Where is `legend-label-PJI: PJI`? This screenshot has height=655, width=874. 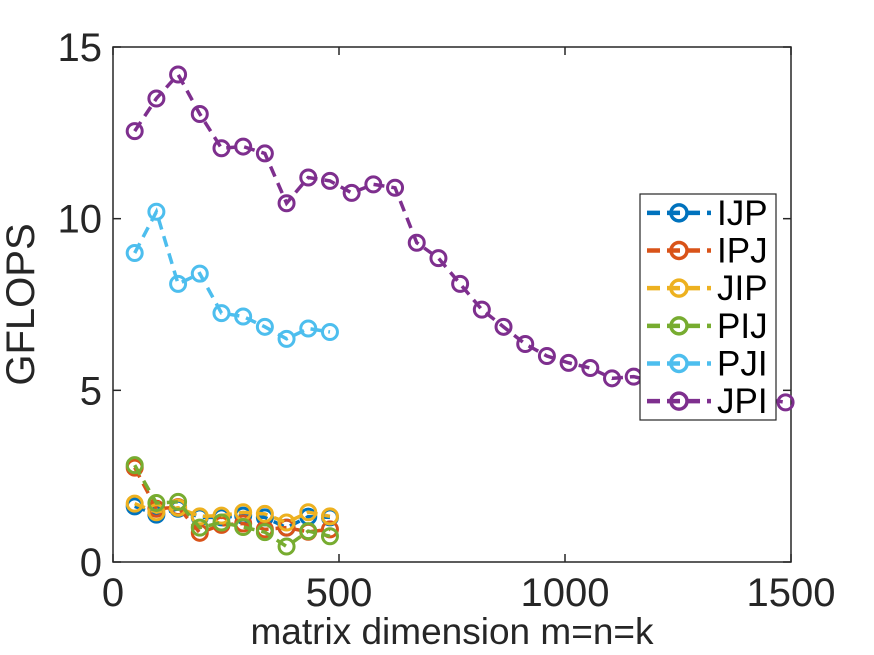
legend-label-PJI: PJI is located at coordinates (742, 364).